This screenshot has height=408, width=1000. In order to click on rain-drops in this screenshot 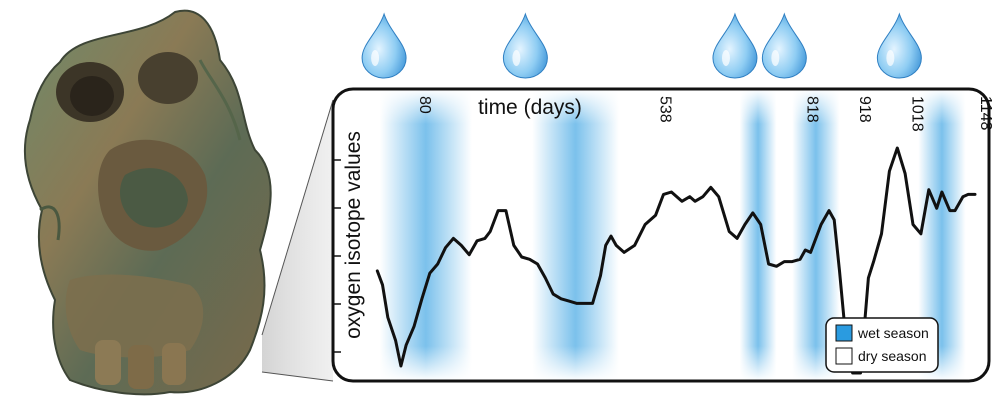, I will do `click(641, 45)`.